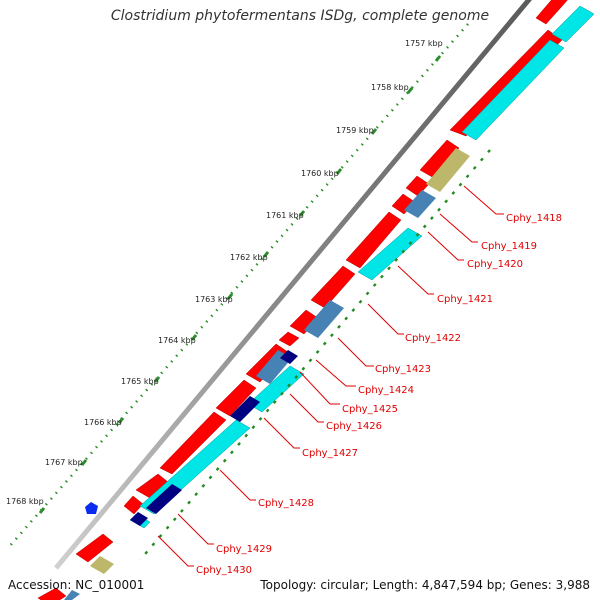  What do you see at coordinates (103, 422) in the screenshot?
I see `kbp-label-1766: 1766 kbp` at bounding box center [103, 422].